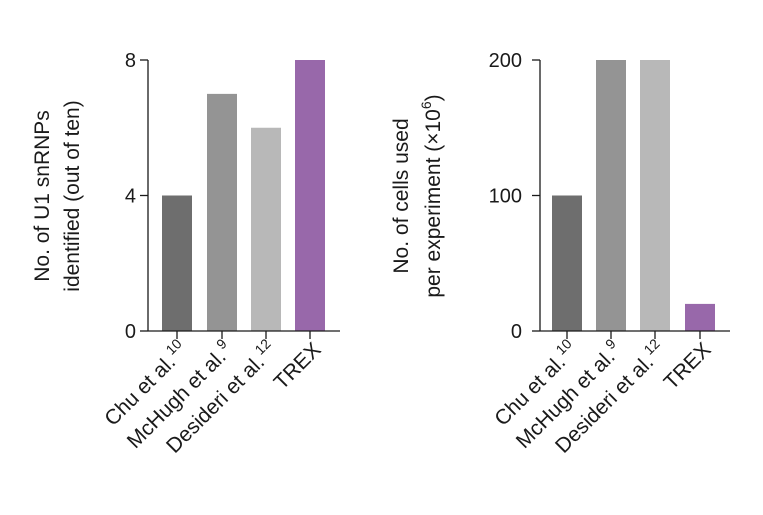 The image size is (763, 515). I want to click on y-axis-title-line2: per experiment (×106), so click(431, 195).